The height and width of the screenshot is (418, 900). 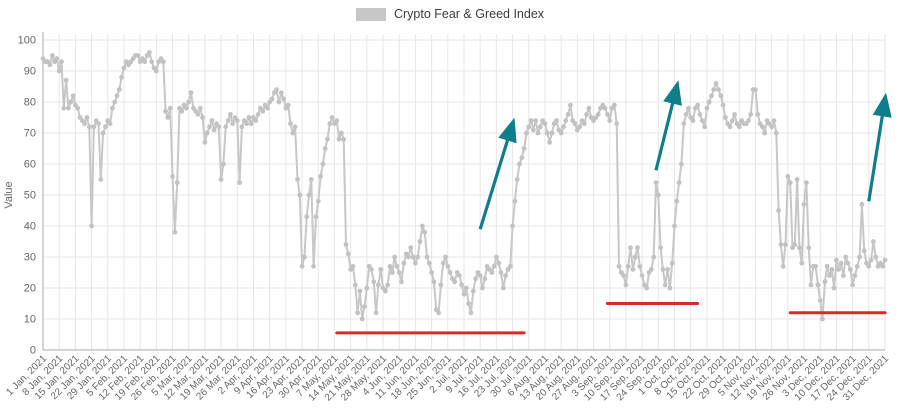 I want to click on trend-arrow-annotation, so click(x=668, y=125).